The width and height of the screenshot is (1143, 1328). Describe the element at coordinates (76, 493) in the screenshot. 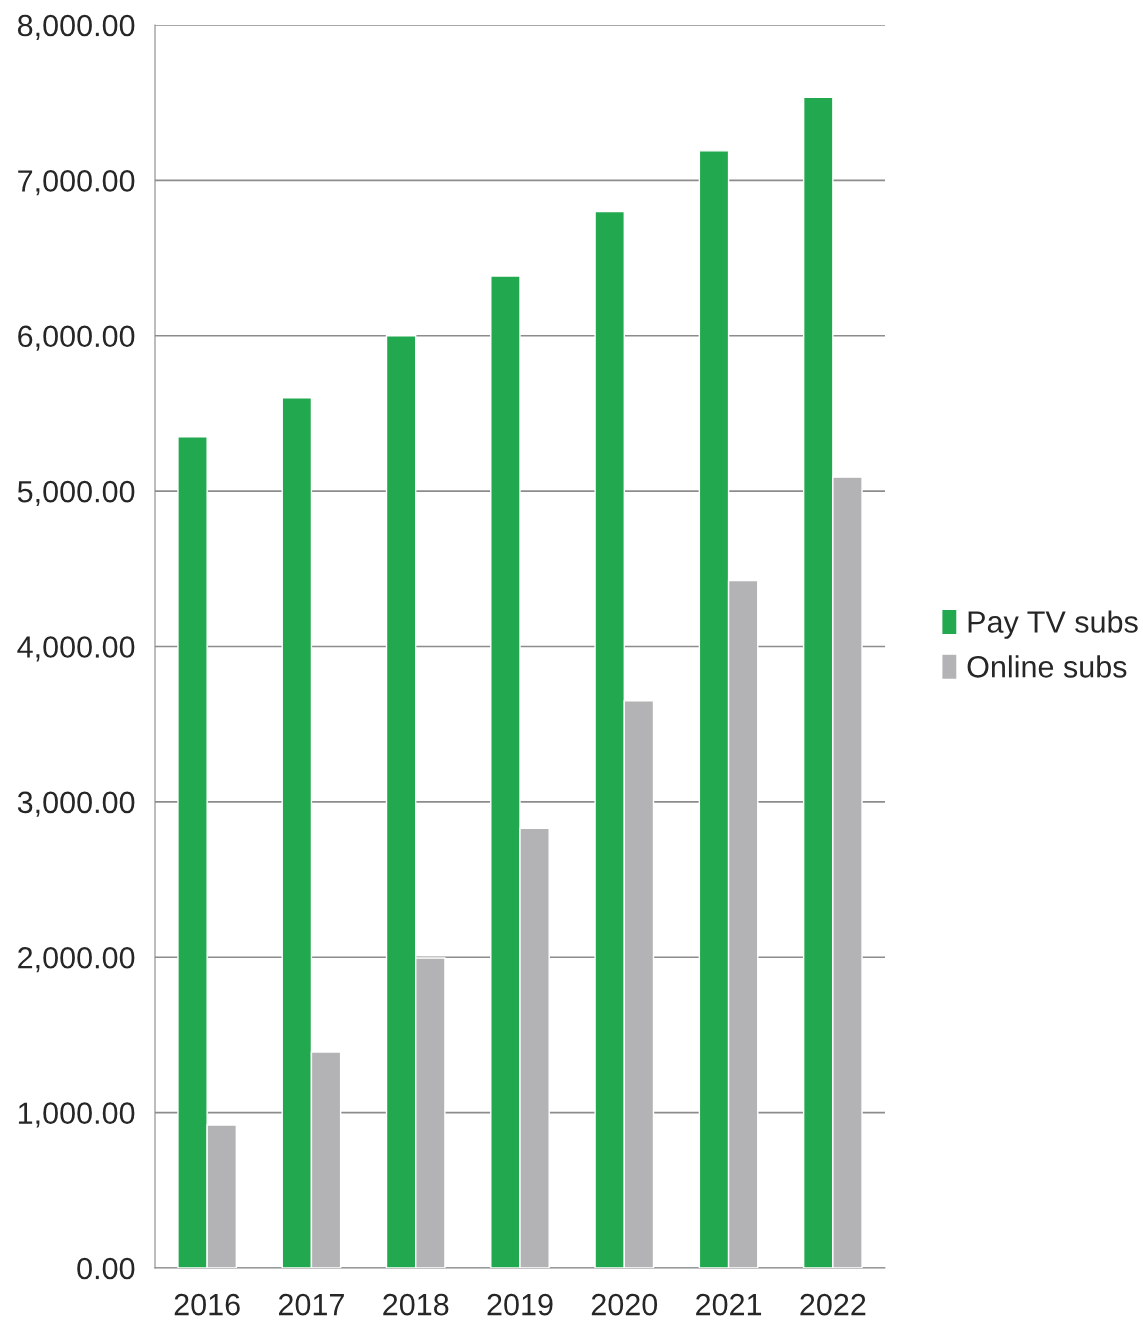

I see `y-tick-label: 5,000.00` at that location.